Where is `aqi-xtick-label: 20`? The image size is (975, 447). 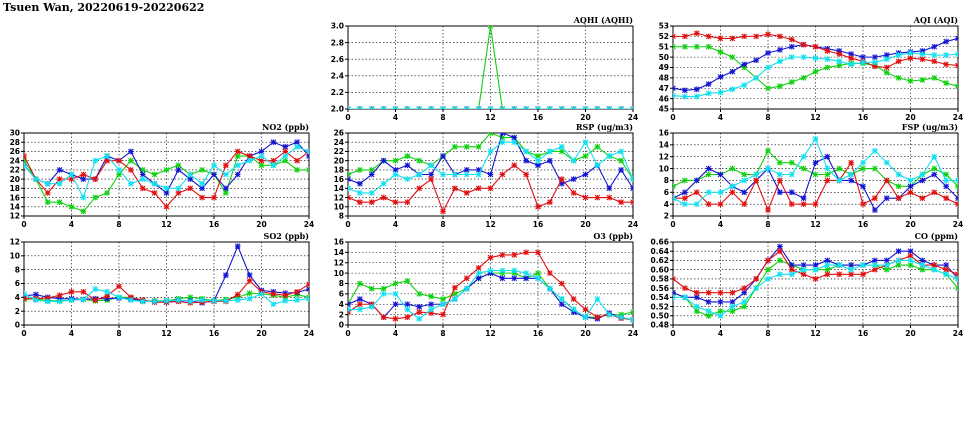 aqi-xtick-label: 20 is located at coordinates (910, 117).